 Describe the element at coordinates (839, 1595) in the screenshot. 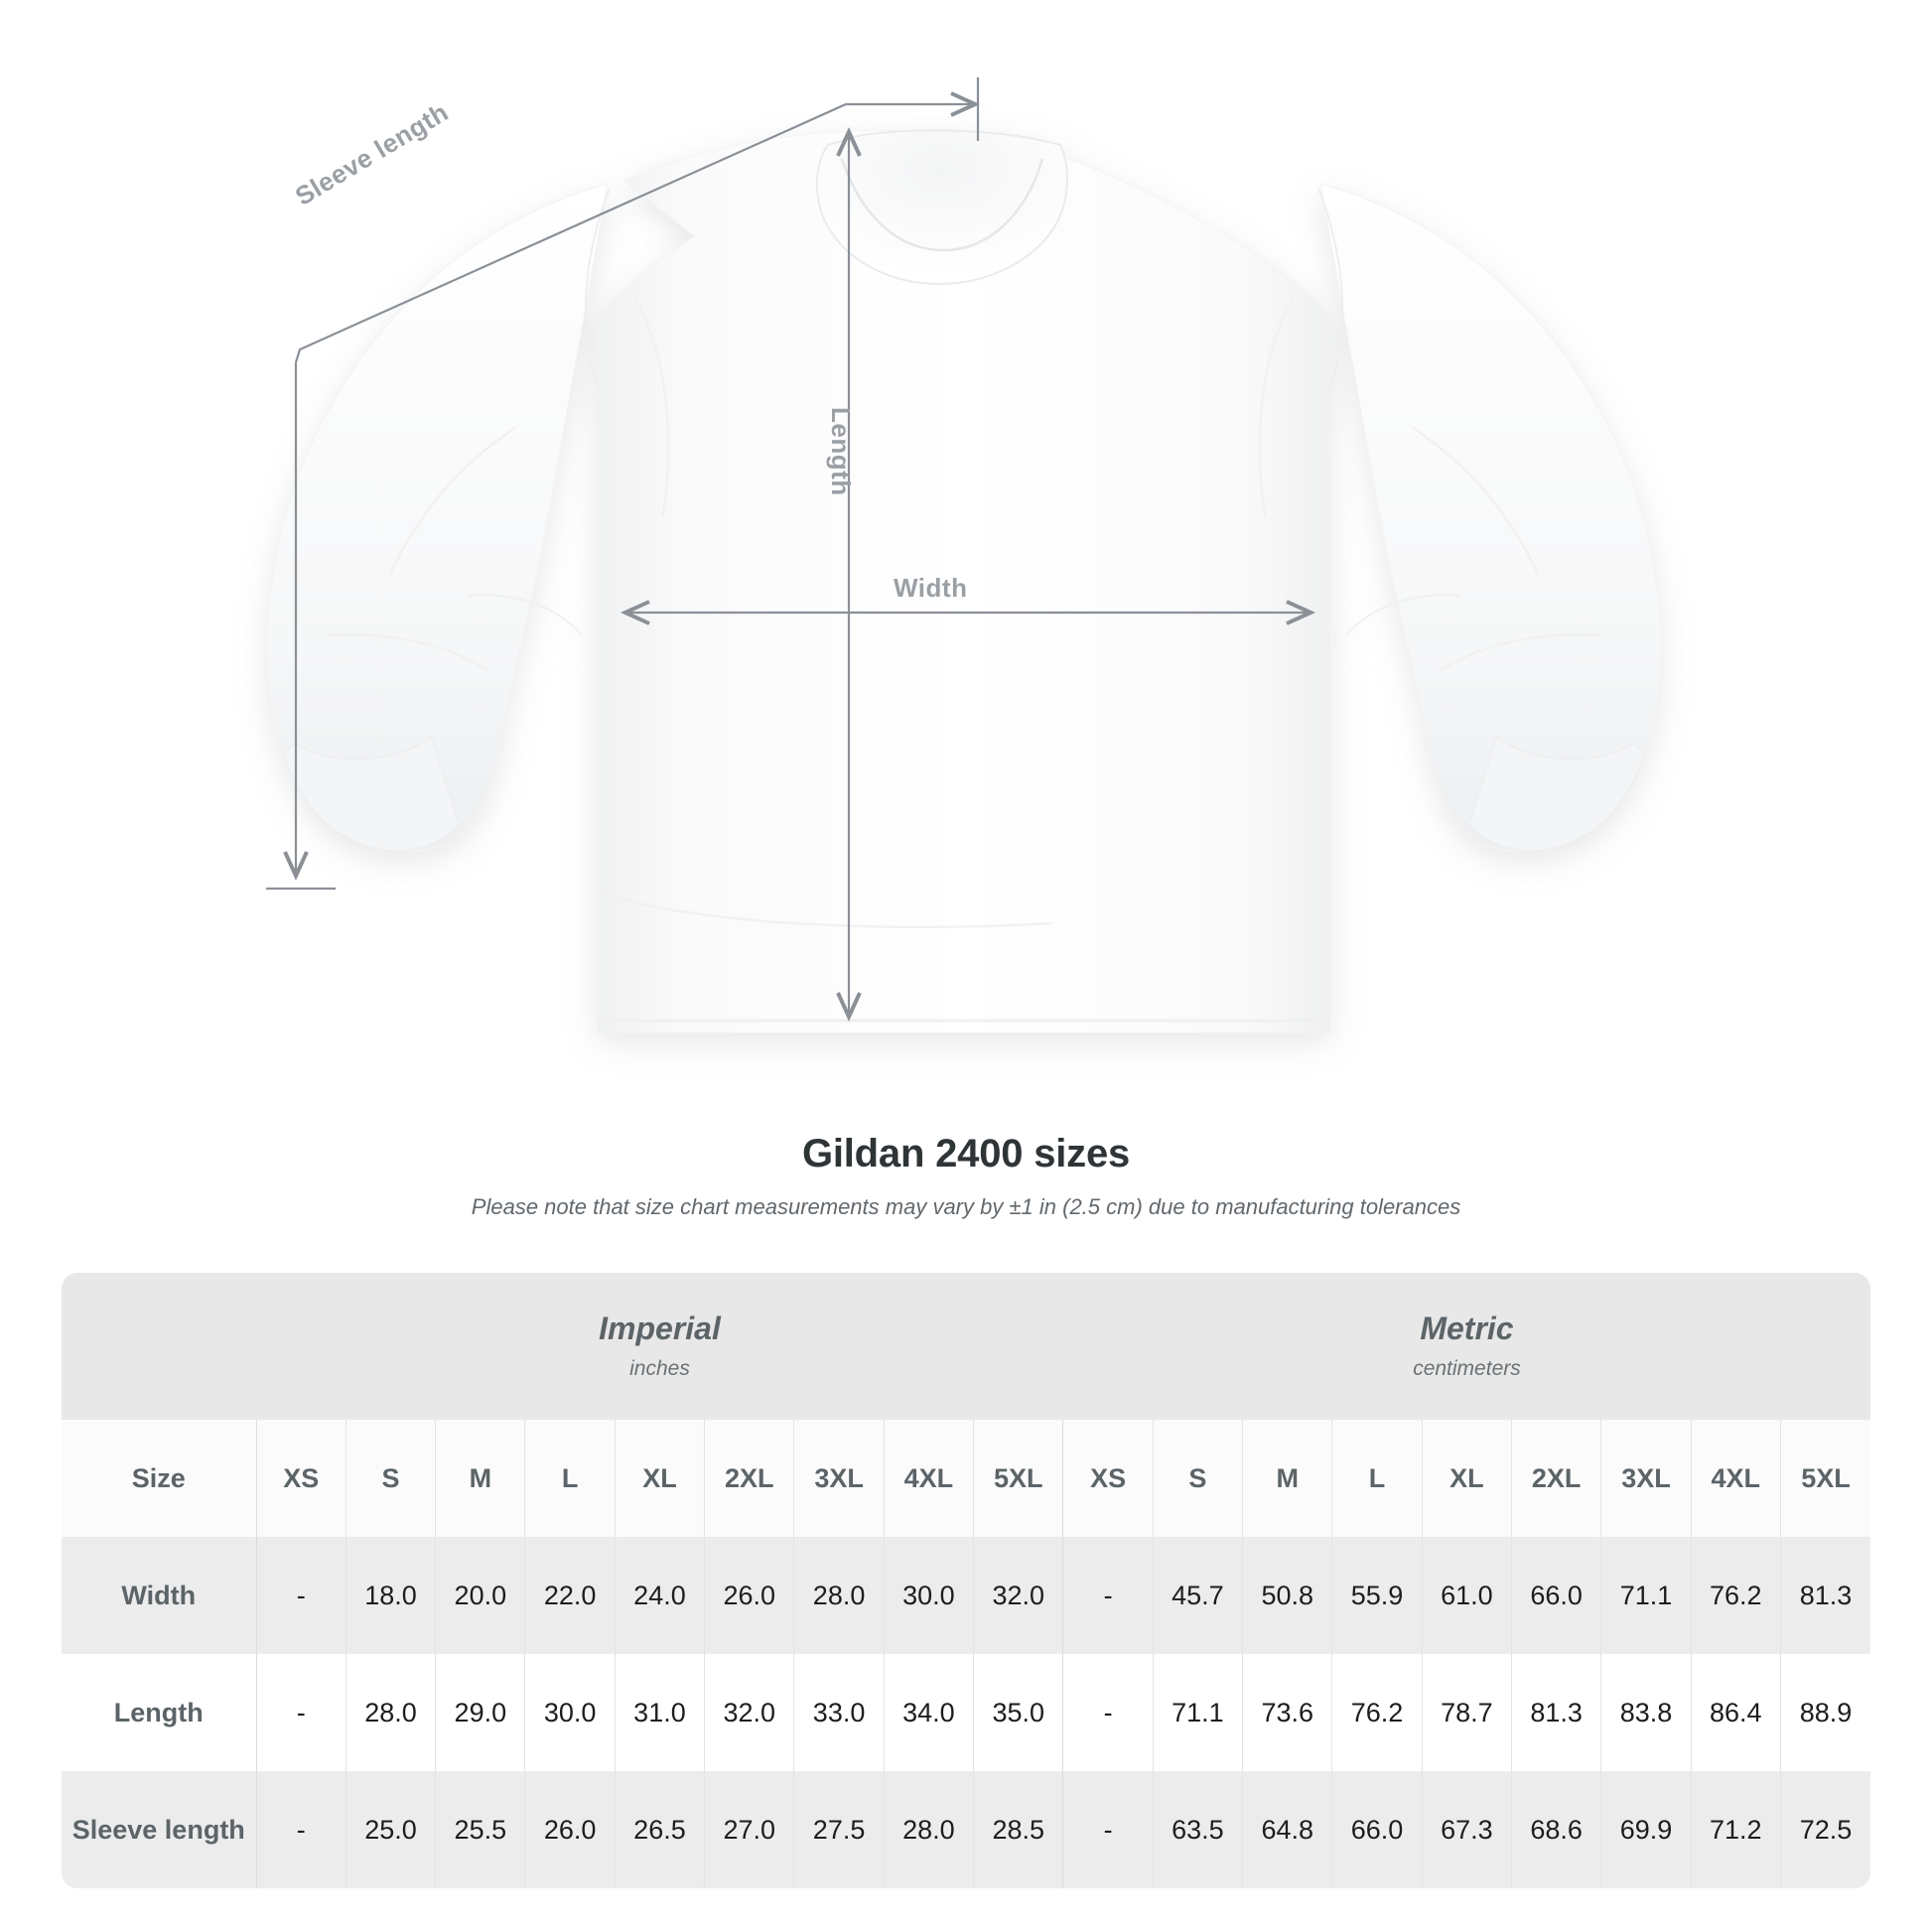

I see `cell-width-imperial-3xl: 28.0` at that location.